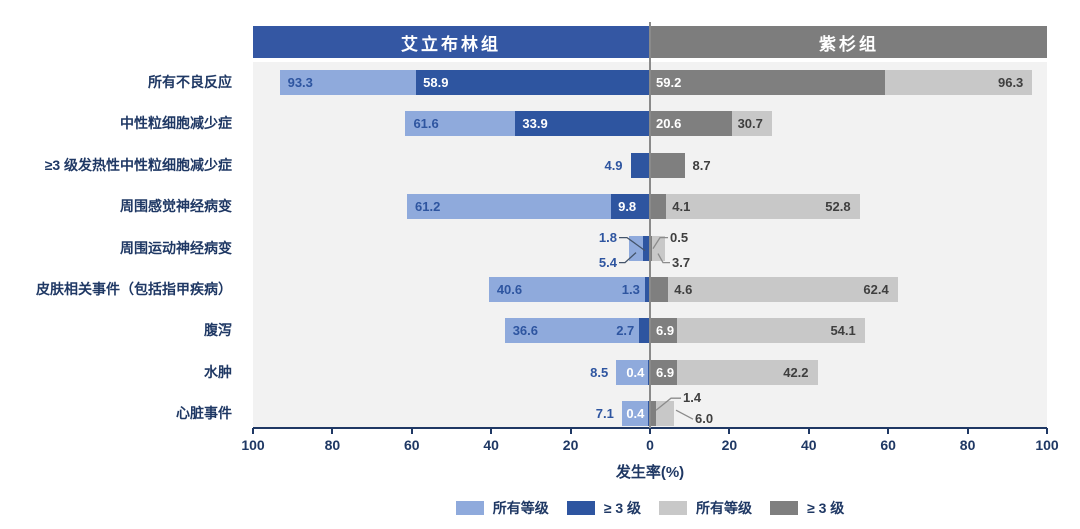 This screenshot has height=529, width=1080. What do you see at coordinates (604, 414) in the screenshot?
I see `value-label: 7.1` at bounding box center [604, 414].